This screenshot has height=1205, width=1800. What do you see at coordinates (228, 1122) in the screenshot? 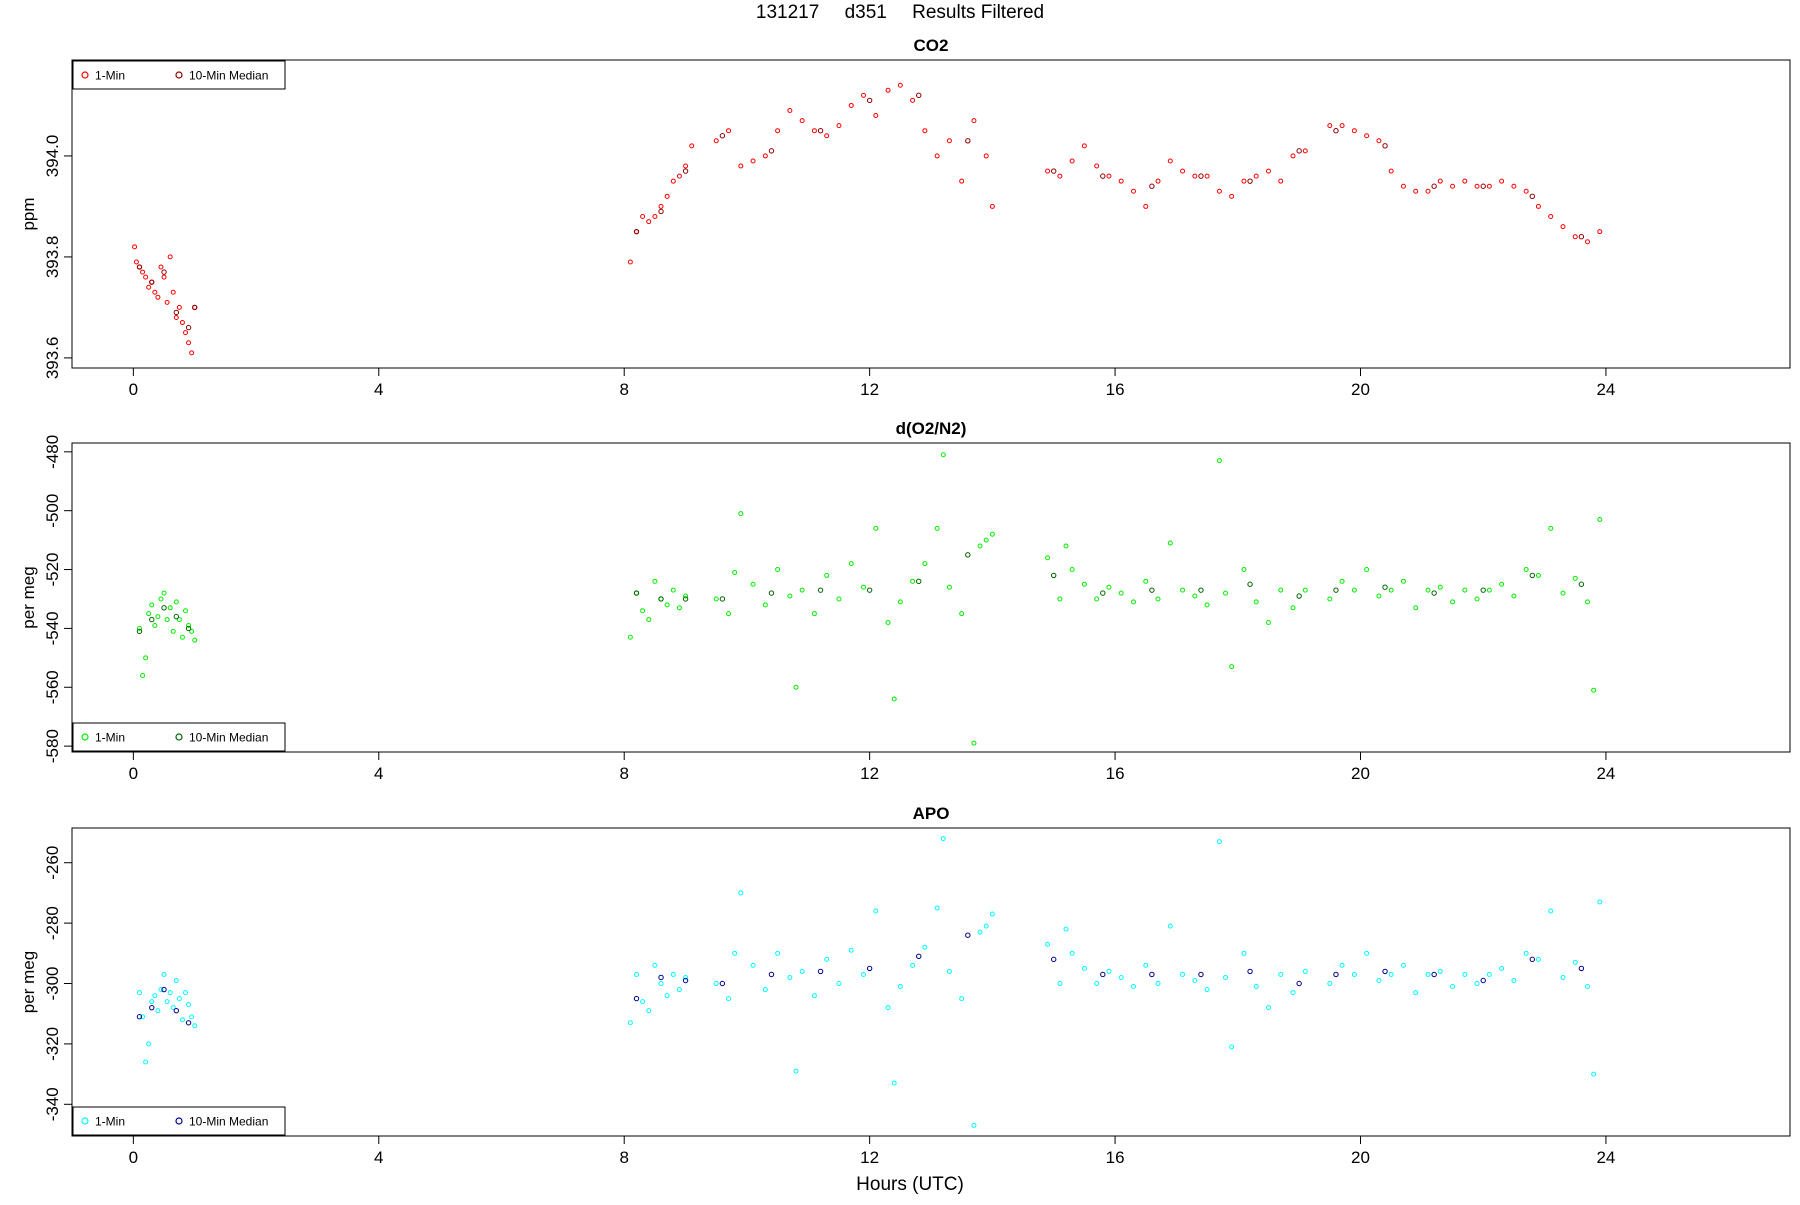
I see `apo-legend-label: 10-Min Median` at bounding box center [228, 1122].